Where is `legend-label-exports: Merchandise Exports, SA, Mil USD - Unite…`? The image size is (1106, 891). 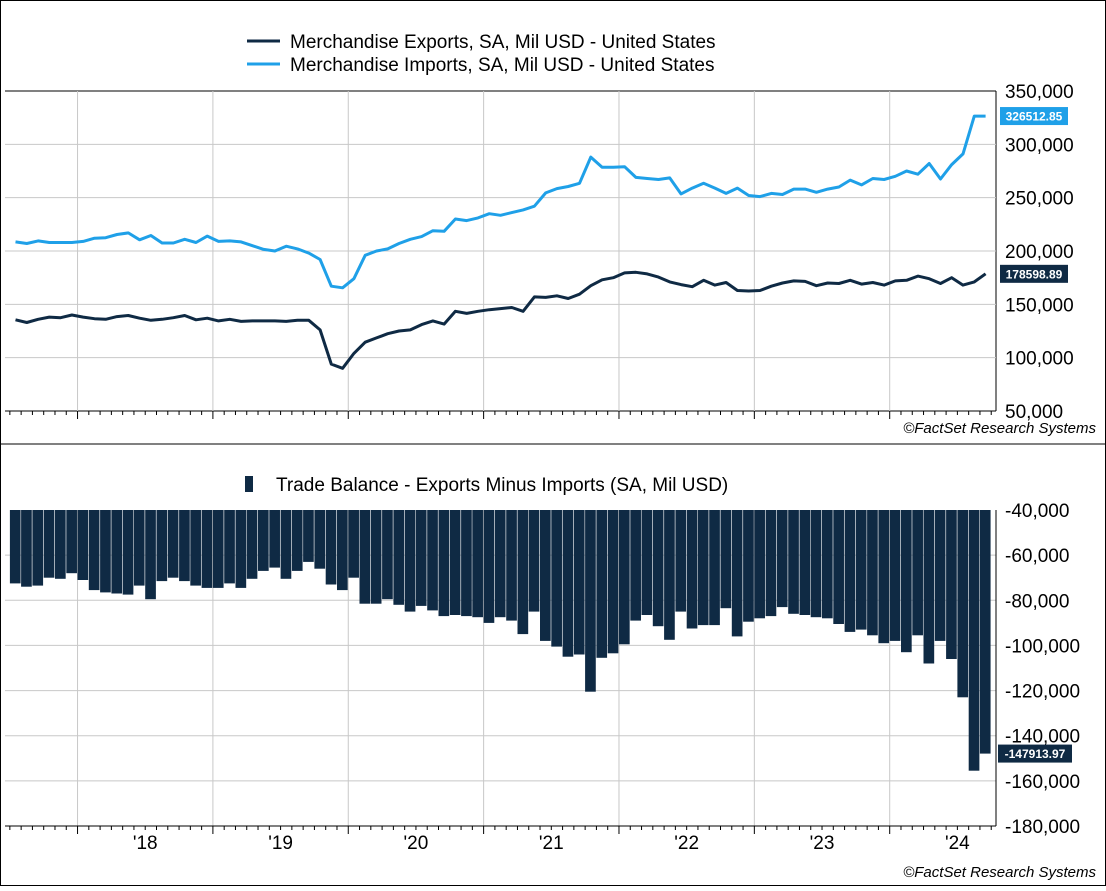
legend-label-exports: Merchandise Exports, SA, Mil USD - Unite… is located at coordinates (503, 42).